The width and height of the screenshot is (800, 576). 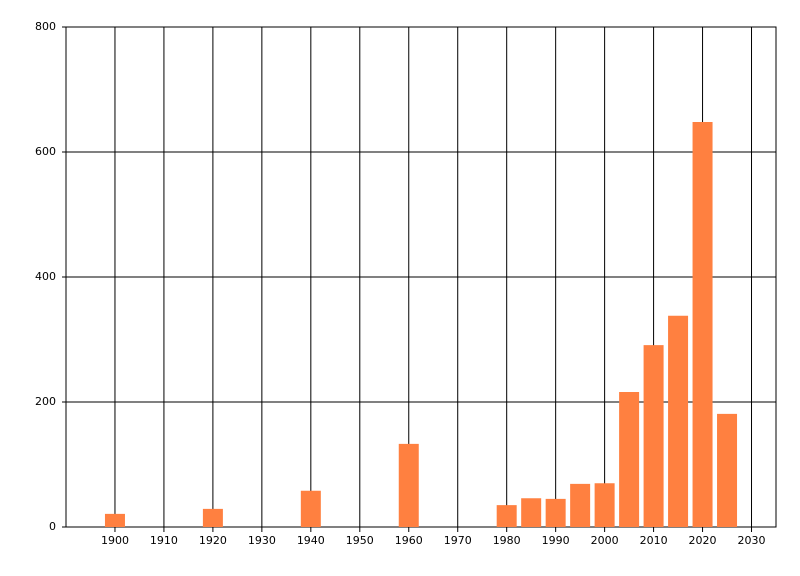 I want to click on x-tick-label: 1910, so click(x=164, y=540).